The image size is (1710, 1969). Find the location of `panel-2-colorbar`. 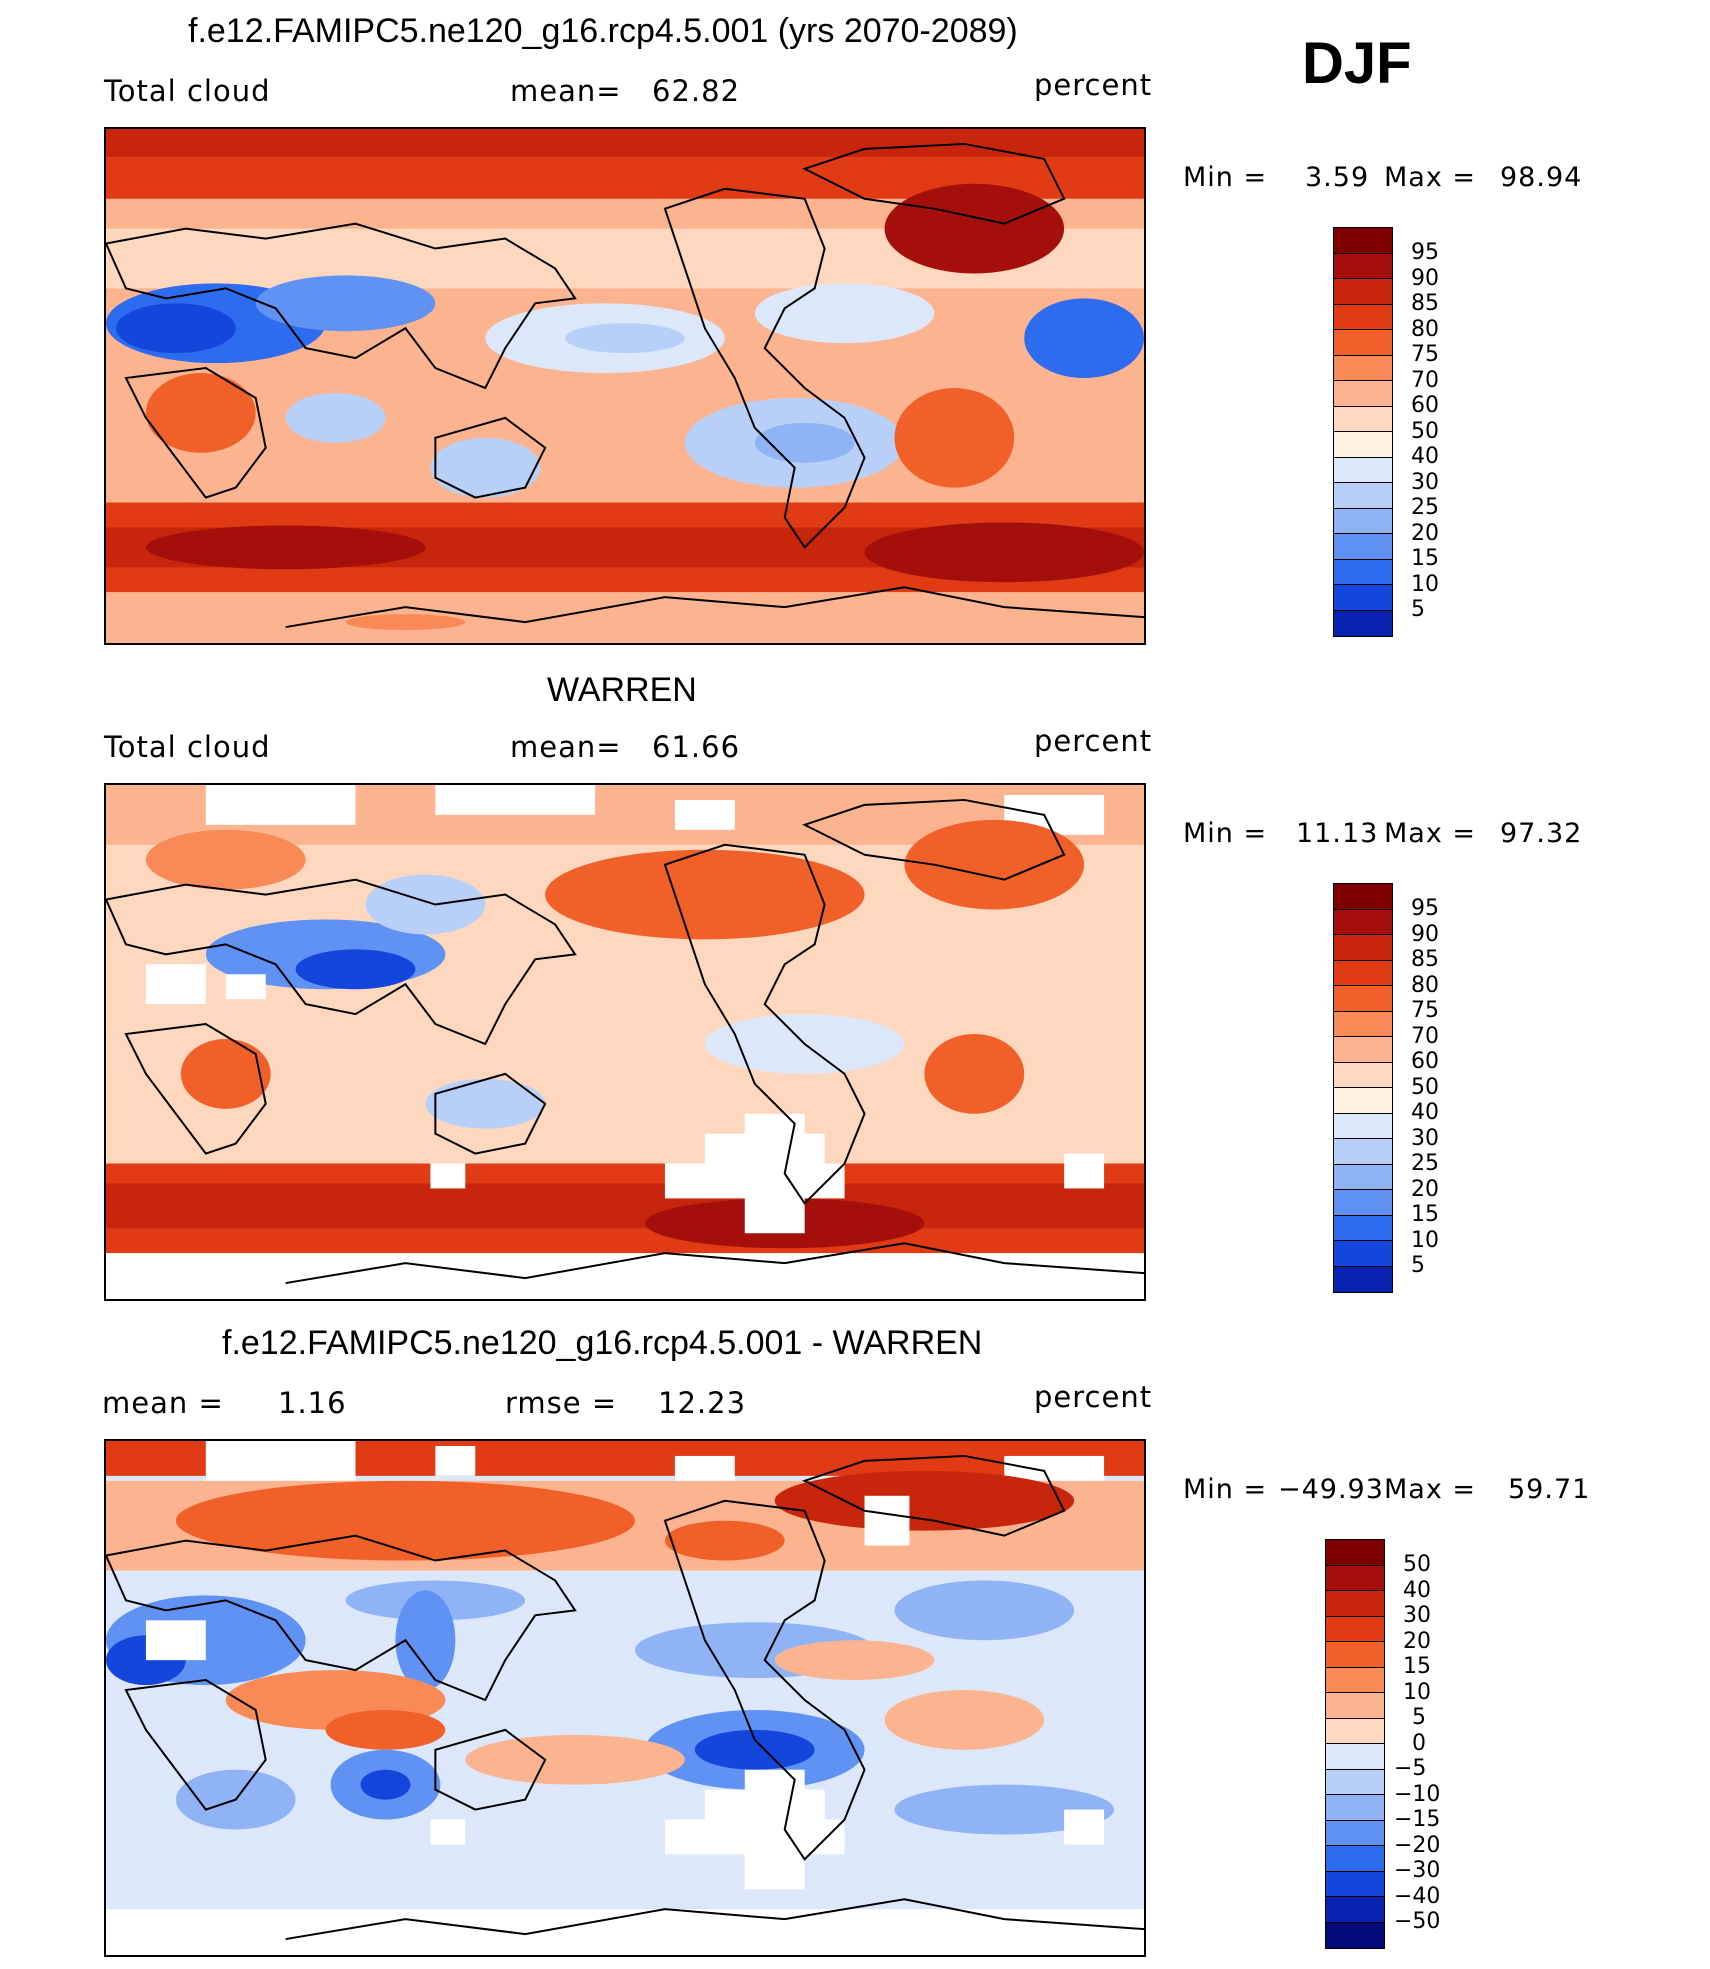

panel-2-colorbar is located at coordinates (1363, 1088).